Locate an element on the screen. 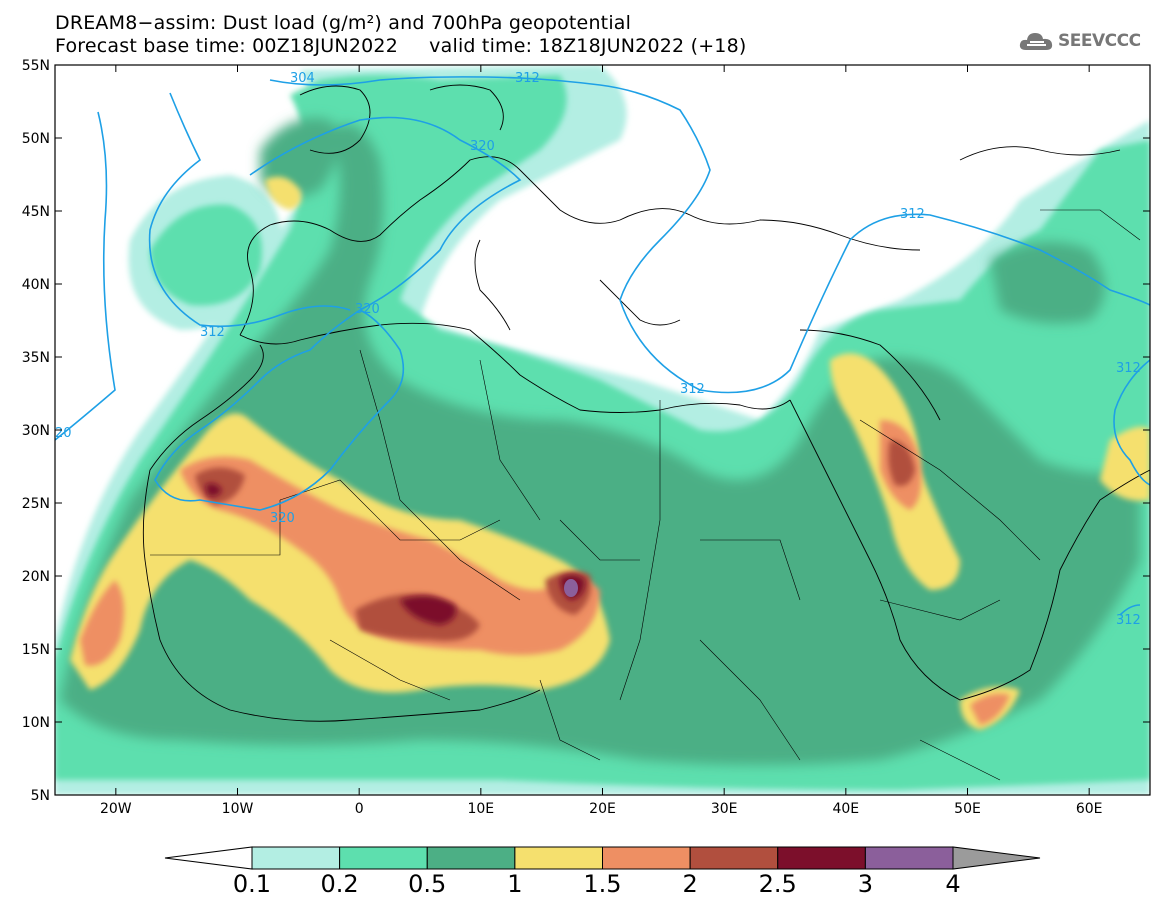  colorbar-level-label: 1 is located at coordinates (514, 884).